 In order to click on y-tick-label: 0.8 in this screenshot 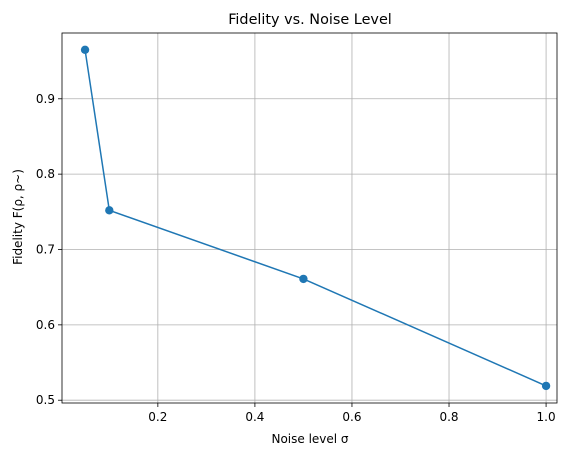, I will do `click(45, 174)`.